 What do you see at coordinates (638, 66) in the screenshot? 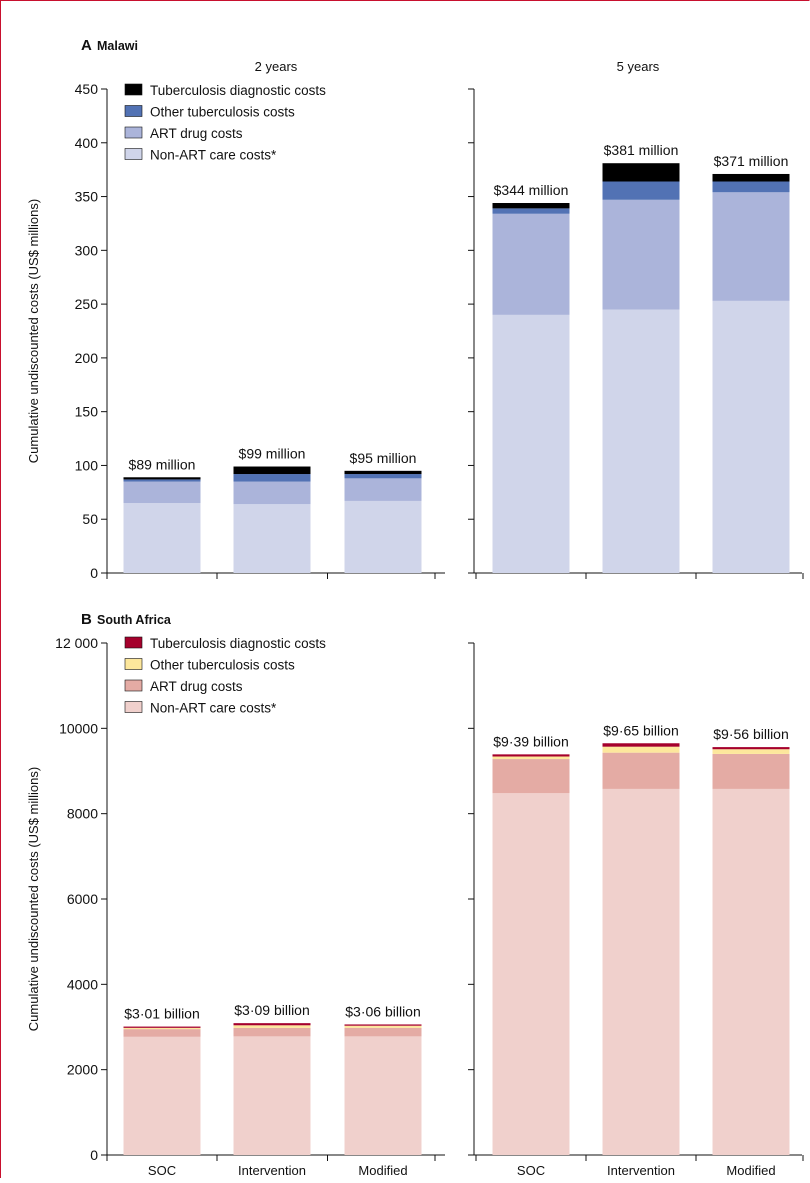
I see `subplot-label: 5 years` at bounding box center [638, 66].